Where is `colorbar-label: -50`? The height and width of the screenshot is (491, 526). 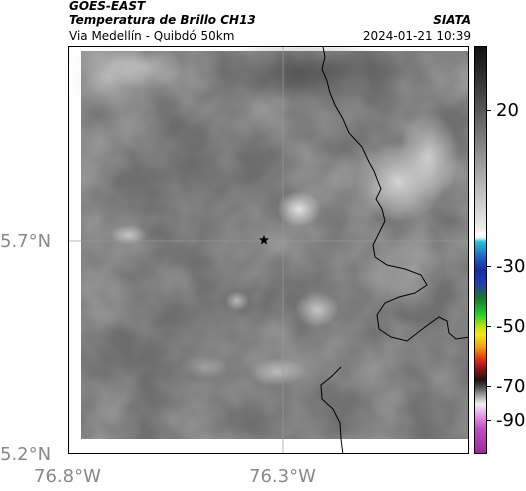 colorbar-label: -50 is located at coordinates (511, 326).